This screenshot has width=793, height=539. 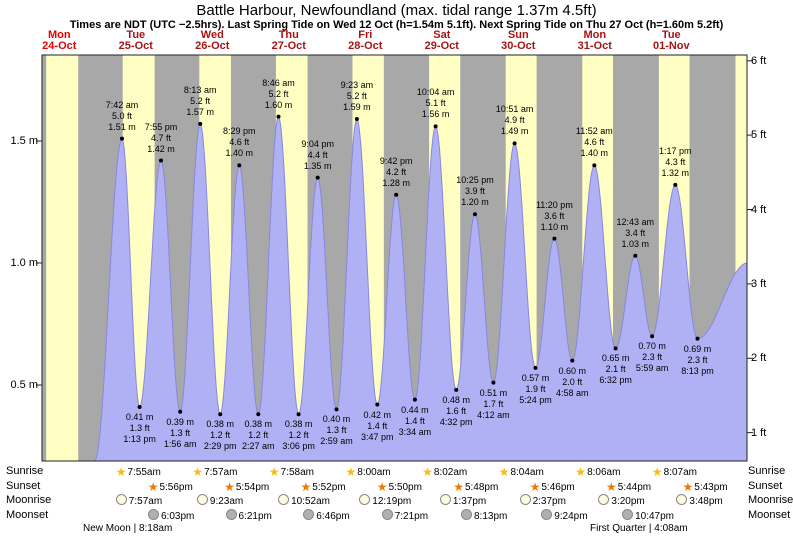 I want to click on high-tide-label: 8:29 pm 4.6 ft 1.40 m, so click(x=239, y=142).